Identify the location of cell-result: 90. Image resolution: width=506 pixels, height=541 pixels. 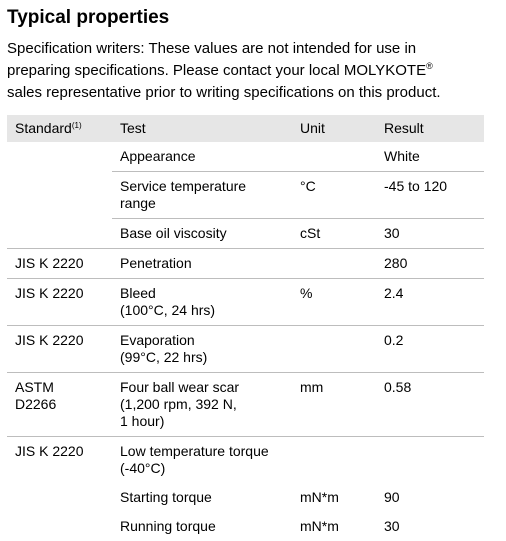
(392, 497).